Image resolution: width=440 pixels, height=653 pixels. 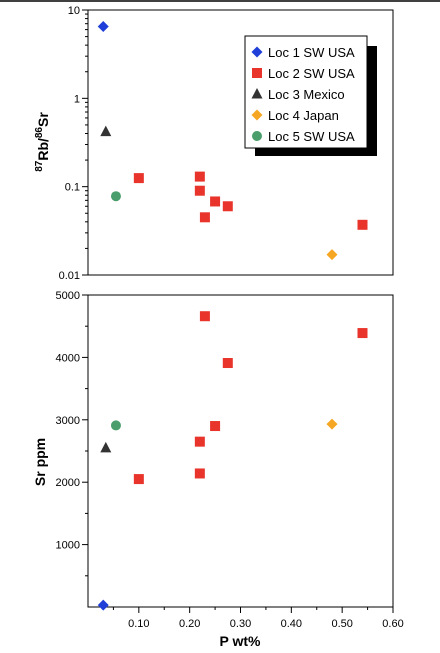 What do you see at coordinates (68, 296) in the screenshot?
I see `bottom-y-tick-label: 5000` at bounding box center [68, 296].